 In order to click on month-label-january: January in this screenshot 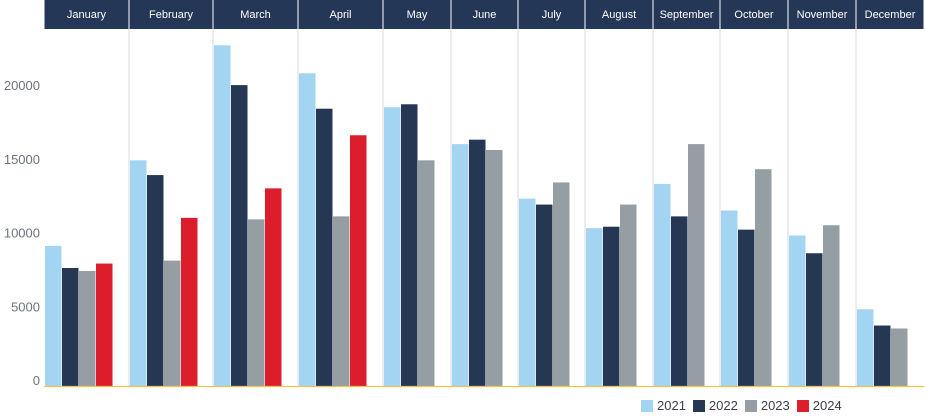, I will do `click(87, 15)`.